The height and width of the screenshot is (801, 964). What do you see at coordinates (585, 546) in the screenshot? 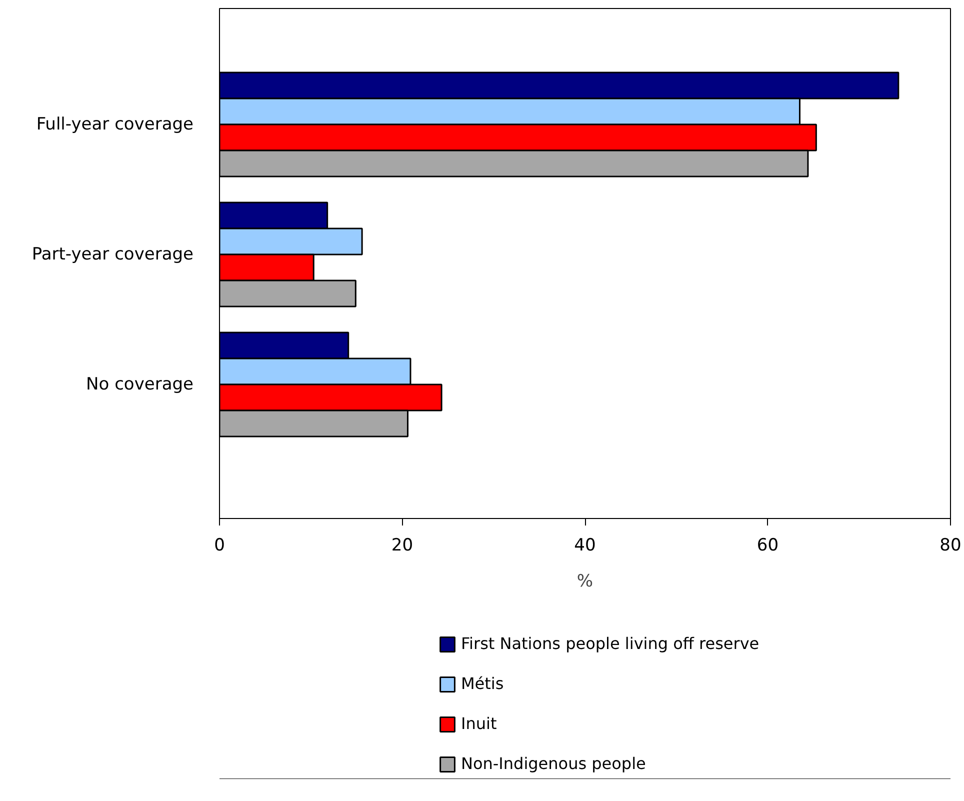
I see `x-tick-label: 40` at bounding box center [585, 546].